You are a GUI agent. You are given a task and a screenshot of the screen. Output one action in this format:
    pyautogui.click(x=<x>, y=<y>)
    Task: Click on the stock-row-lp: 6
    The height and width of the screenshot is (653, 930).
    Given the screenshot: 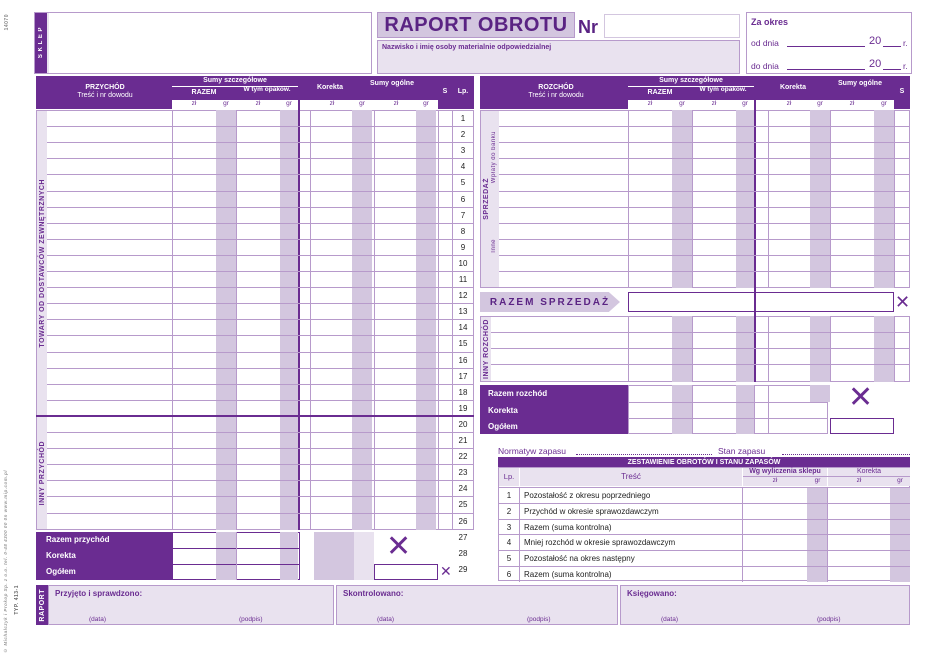 What is the action you would take?
    pyautogui.click(x=509, y=574)
    